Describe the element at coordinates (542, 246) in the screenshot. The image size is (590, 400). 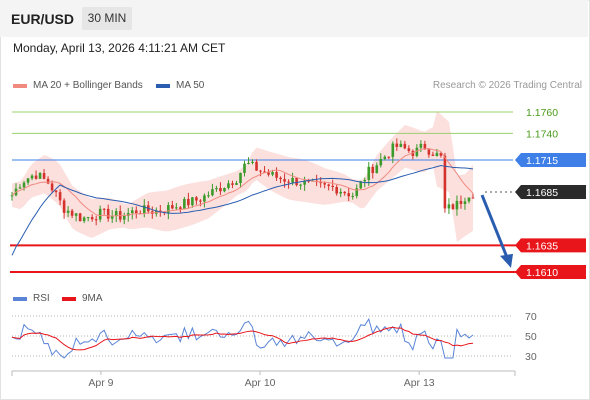
I see `price-label-1.1635: 1.1635` at that location.